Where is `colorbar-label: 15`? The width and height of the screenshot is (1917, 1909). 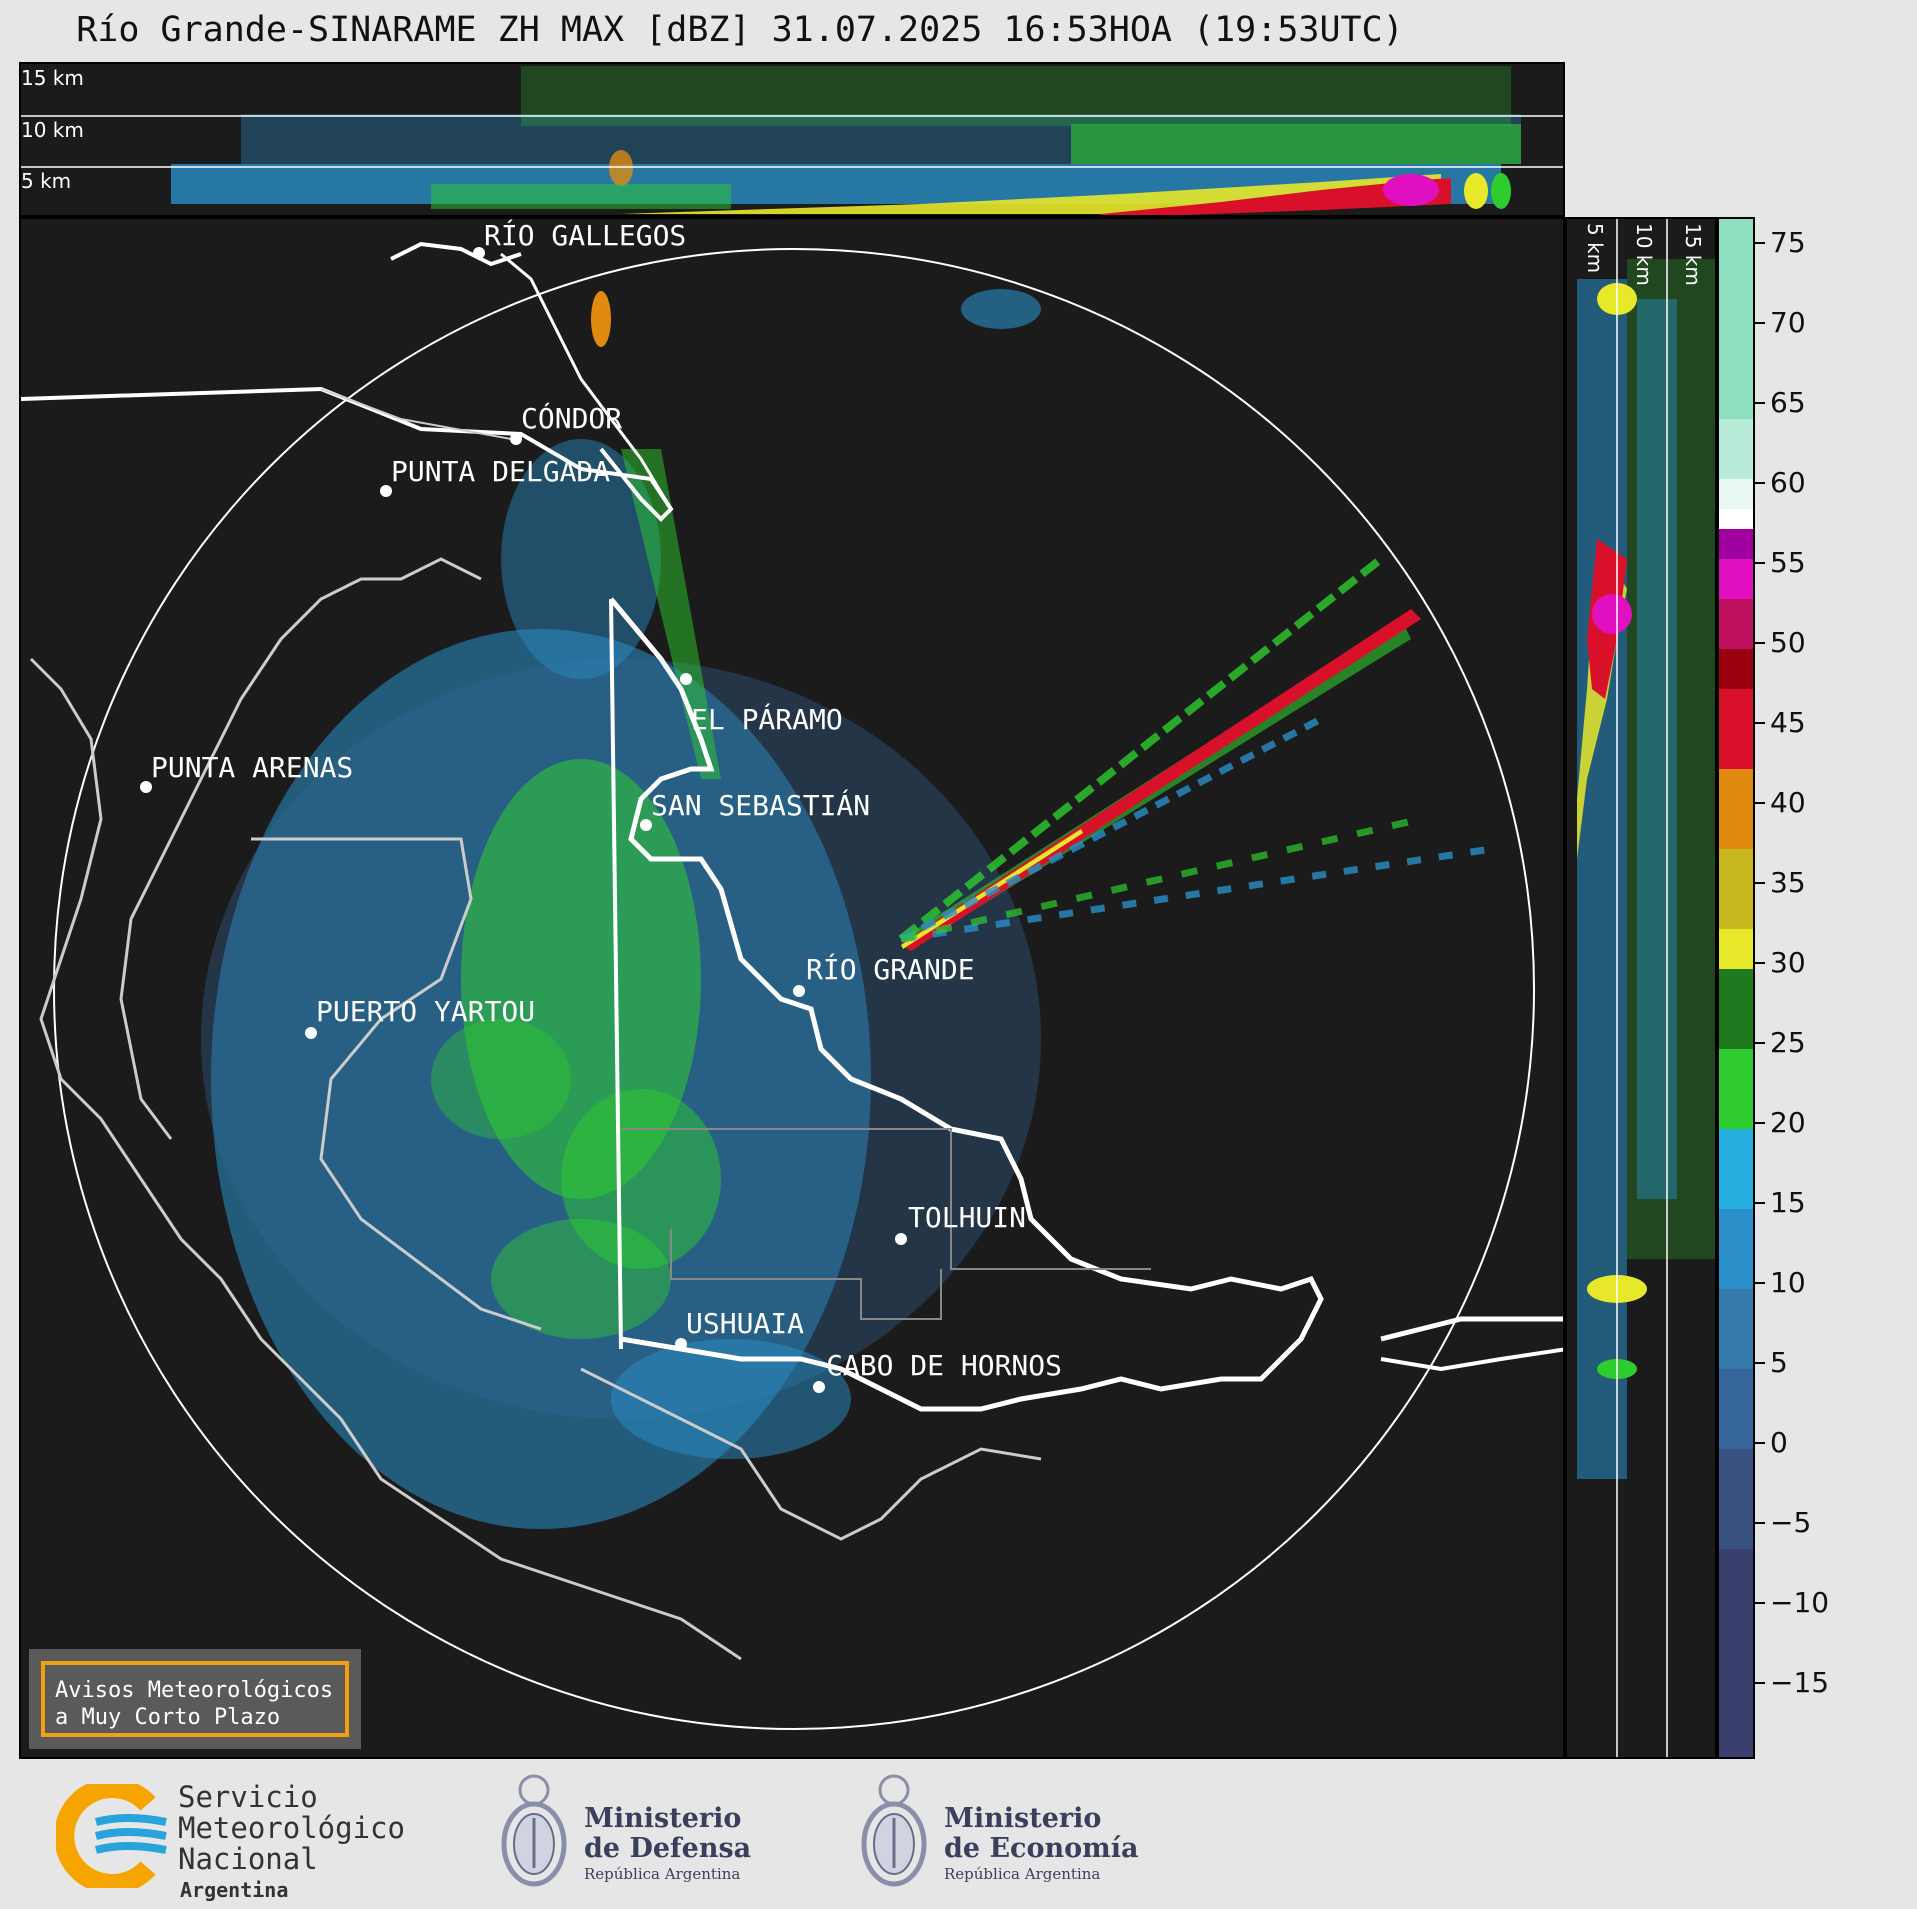
colorbar-label: 15 is located at coordinates (1788, 1202).